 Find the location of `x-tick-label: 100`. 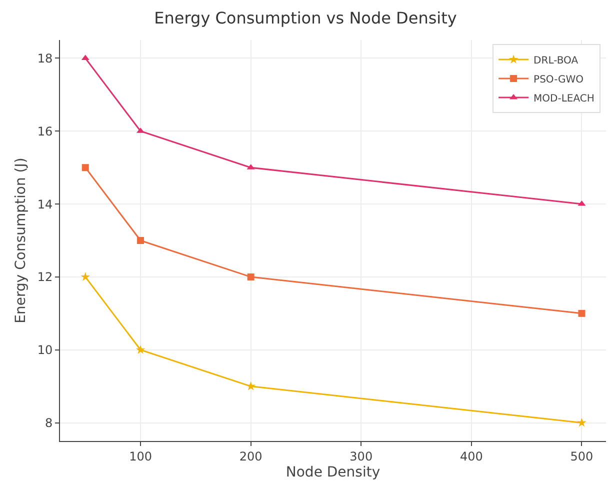

x-tick-label: 100 is located at coordinates (140, 456).